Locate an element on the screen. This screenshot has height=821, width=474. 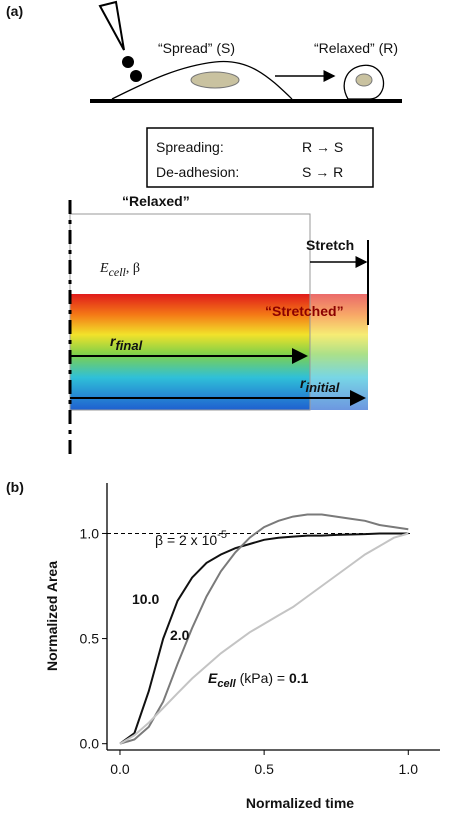
series-label: 0.1 is located at coordinates (299, 678).